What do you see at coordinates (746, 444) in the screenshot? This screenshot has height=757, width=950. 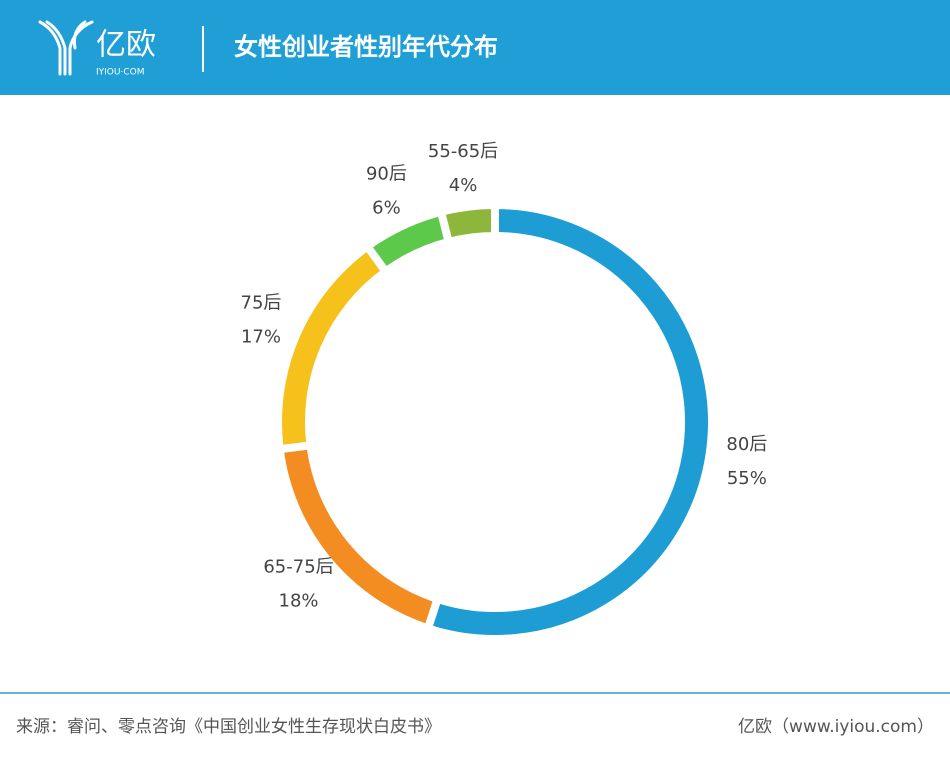 I see `segment-label: 80后` at bounding box center [746, 444].